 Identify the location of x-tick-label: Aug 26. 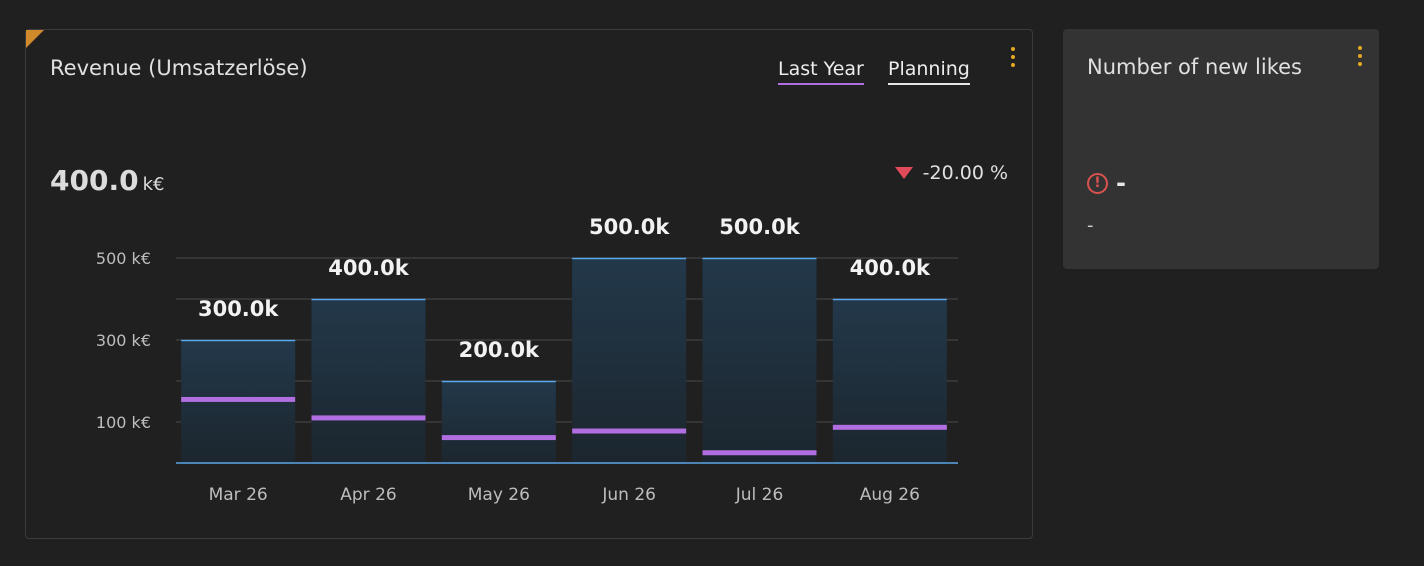
(890, 495).